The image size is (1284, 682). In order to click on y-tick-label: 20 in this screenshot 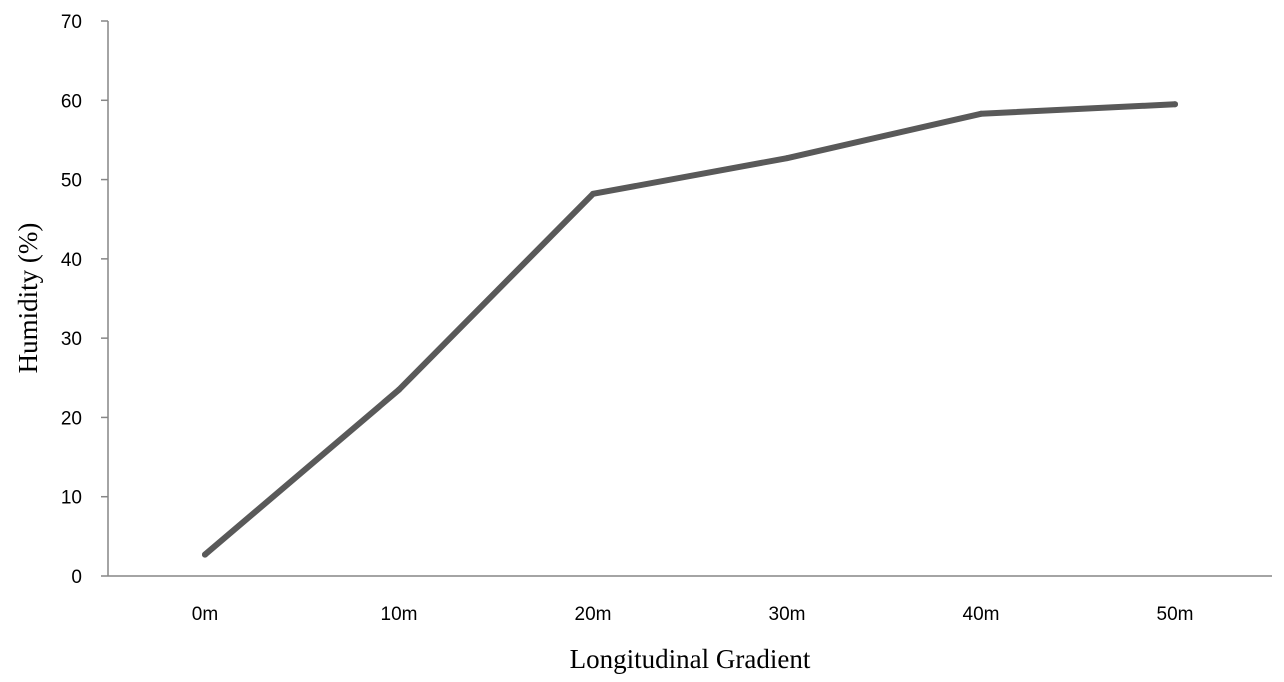, I will do `click(71, 418)`.